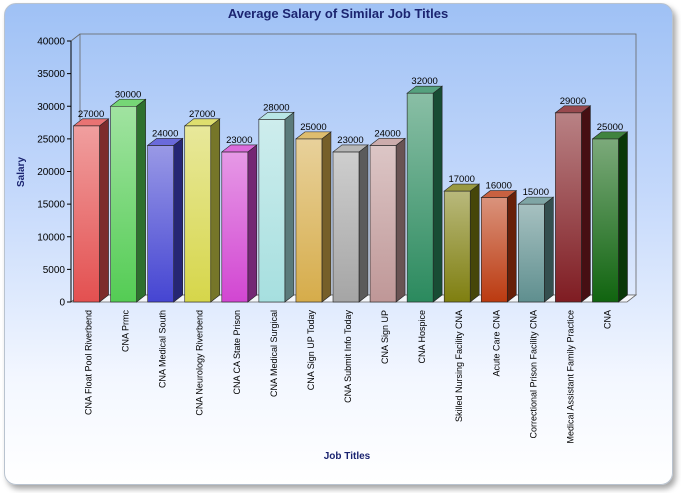  What do you see at coordinates (348, 356) in the screenshot?
I see `category-label: CNA Submit Info Today` at bounding box center [348, 356].